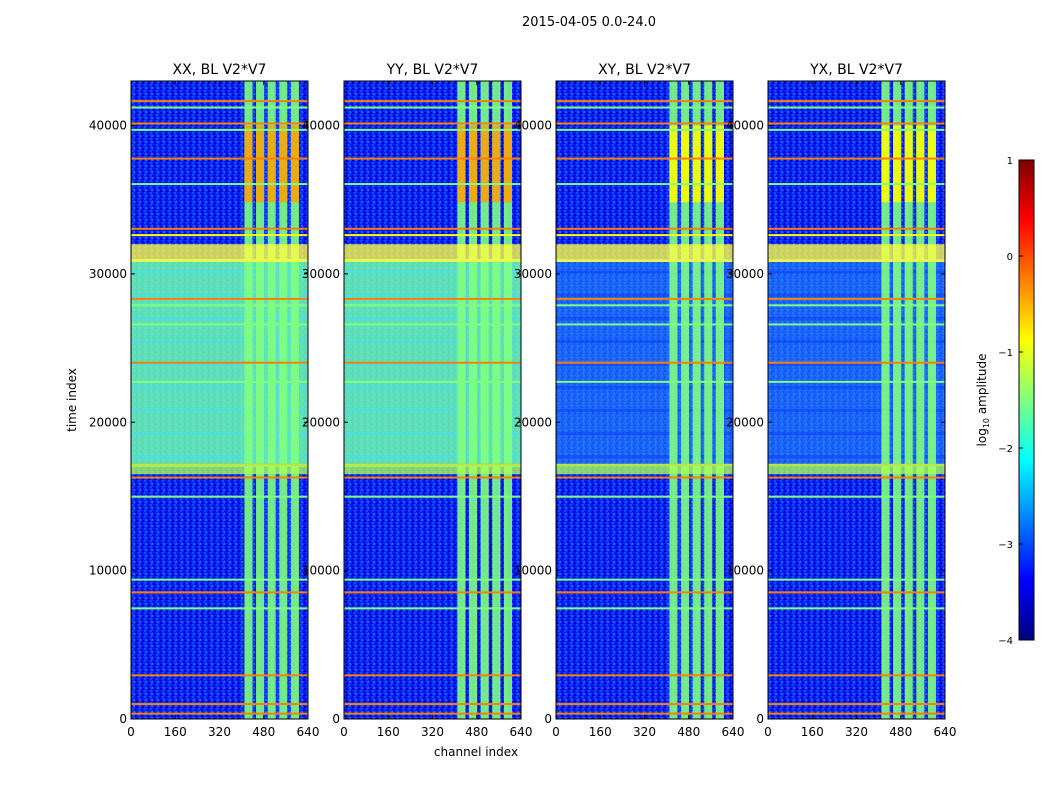  Describe the element at coordinates (644, 70) in the screenshot. I see `panel-title: XY, BL V2*V7` at that location.